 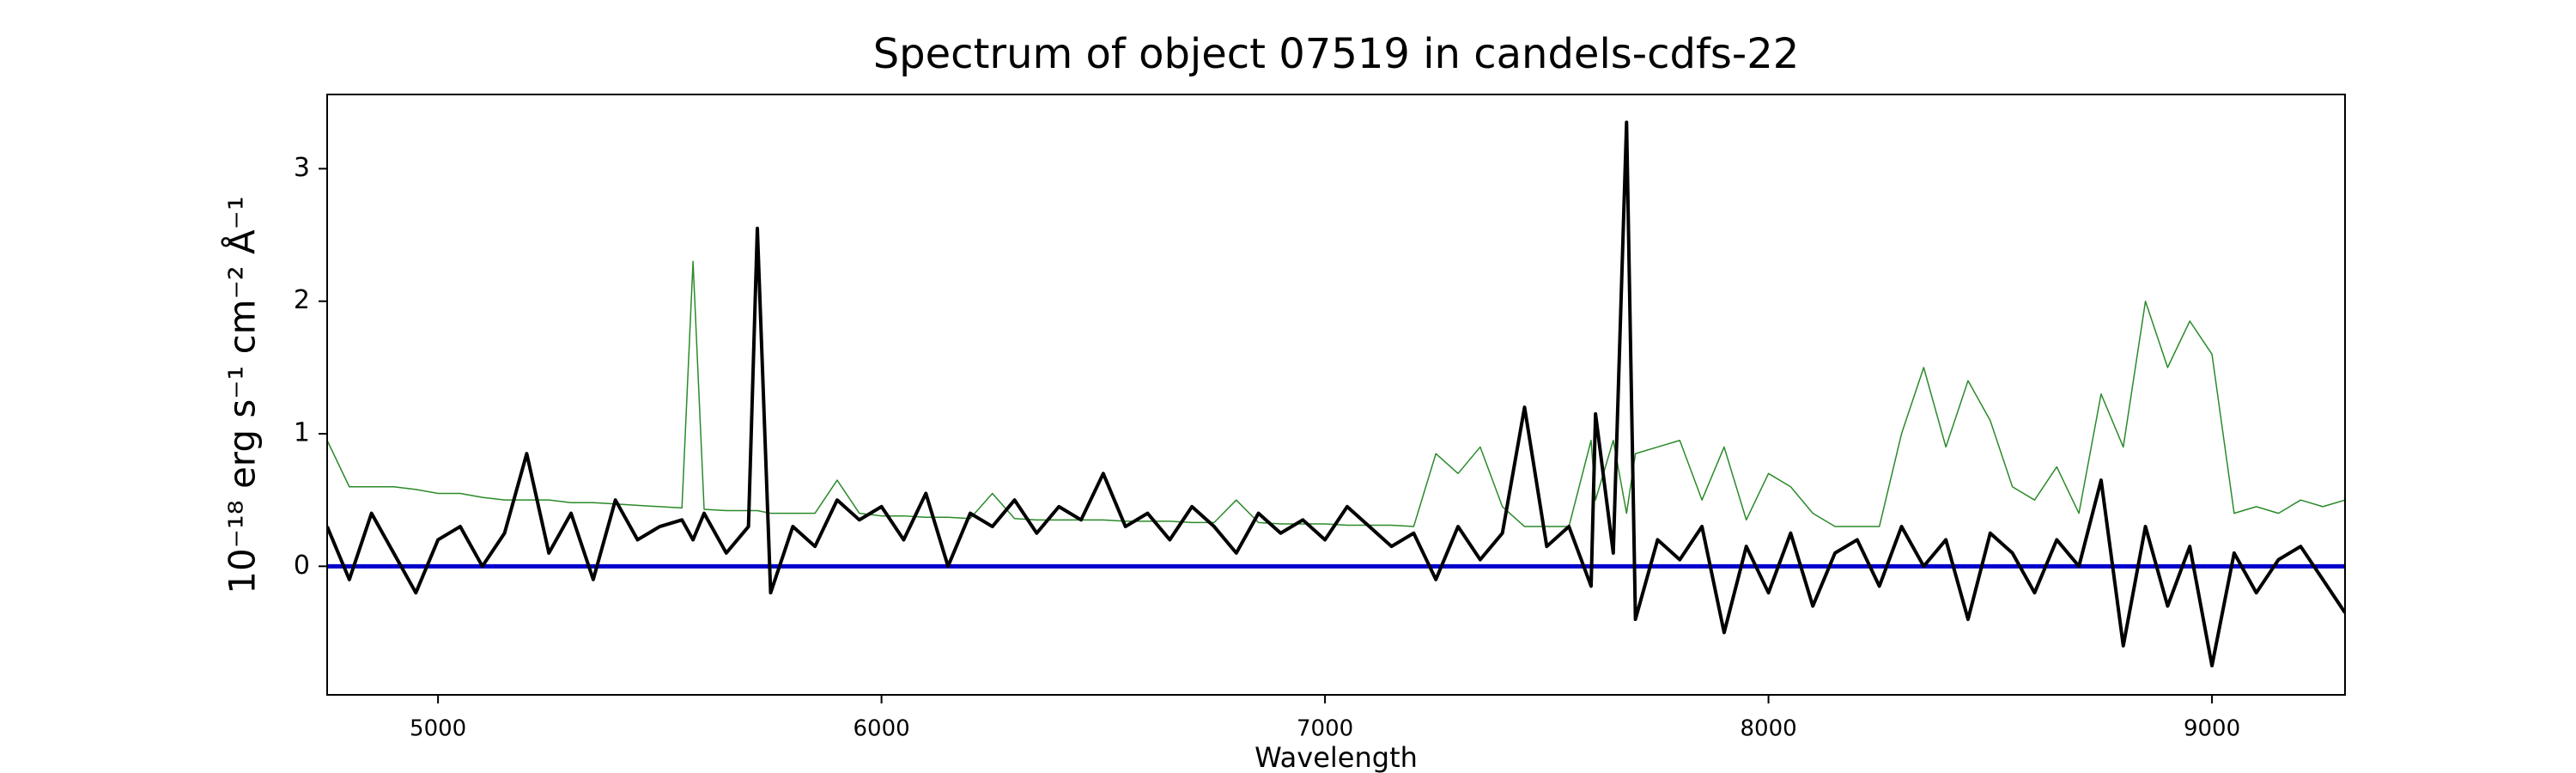 What do you see at coordinates (1768, 729) in the screenshot?
I see `x-tick-label: 8000` at bounding box center [1768, 729].